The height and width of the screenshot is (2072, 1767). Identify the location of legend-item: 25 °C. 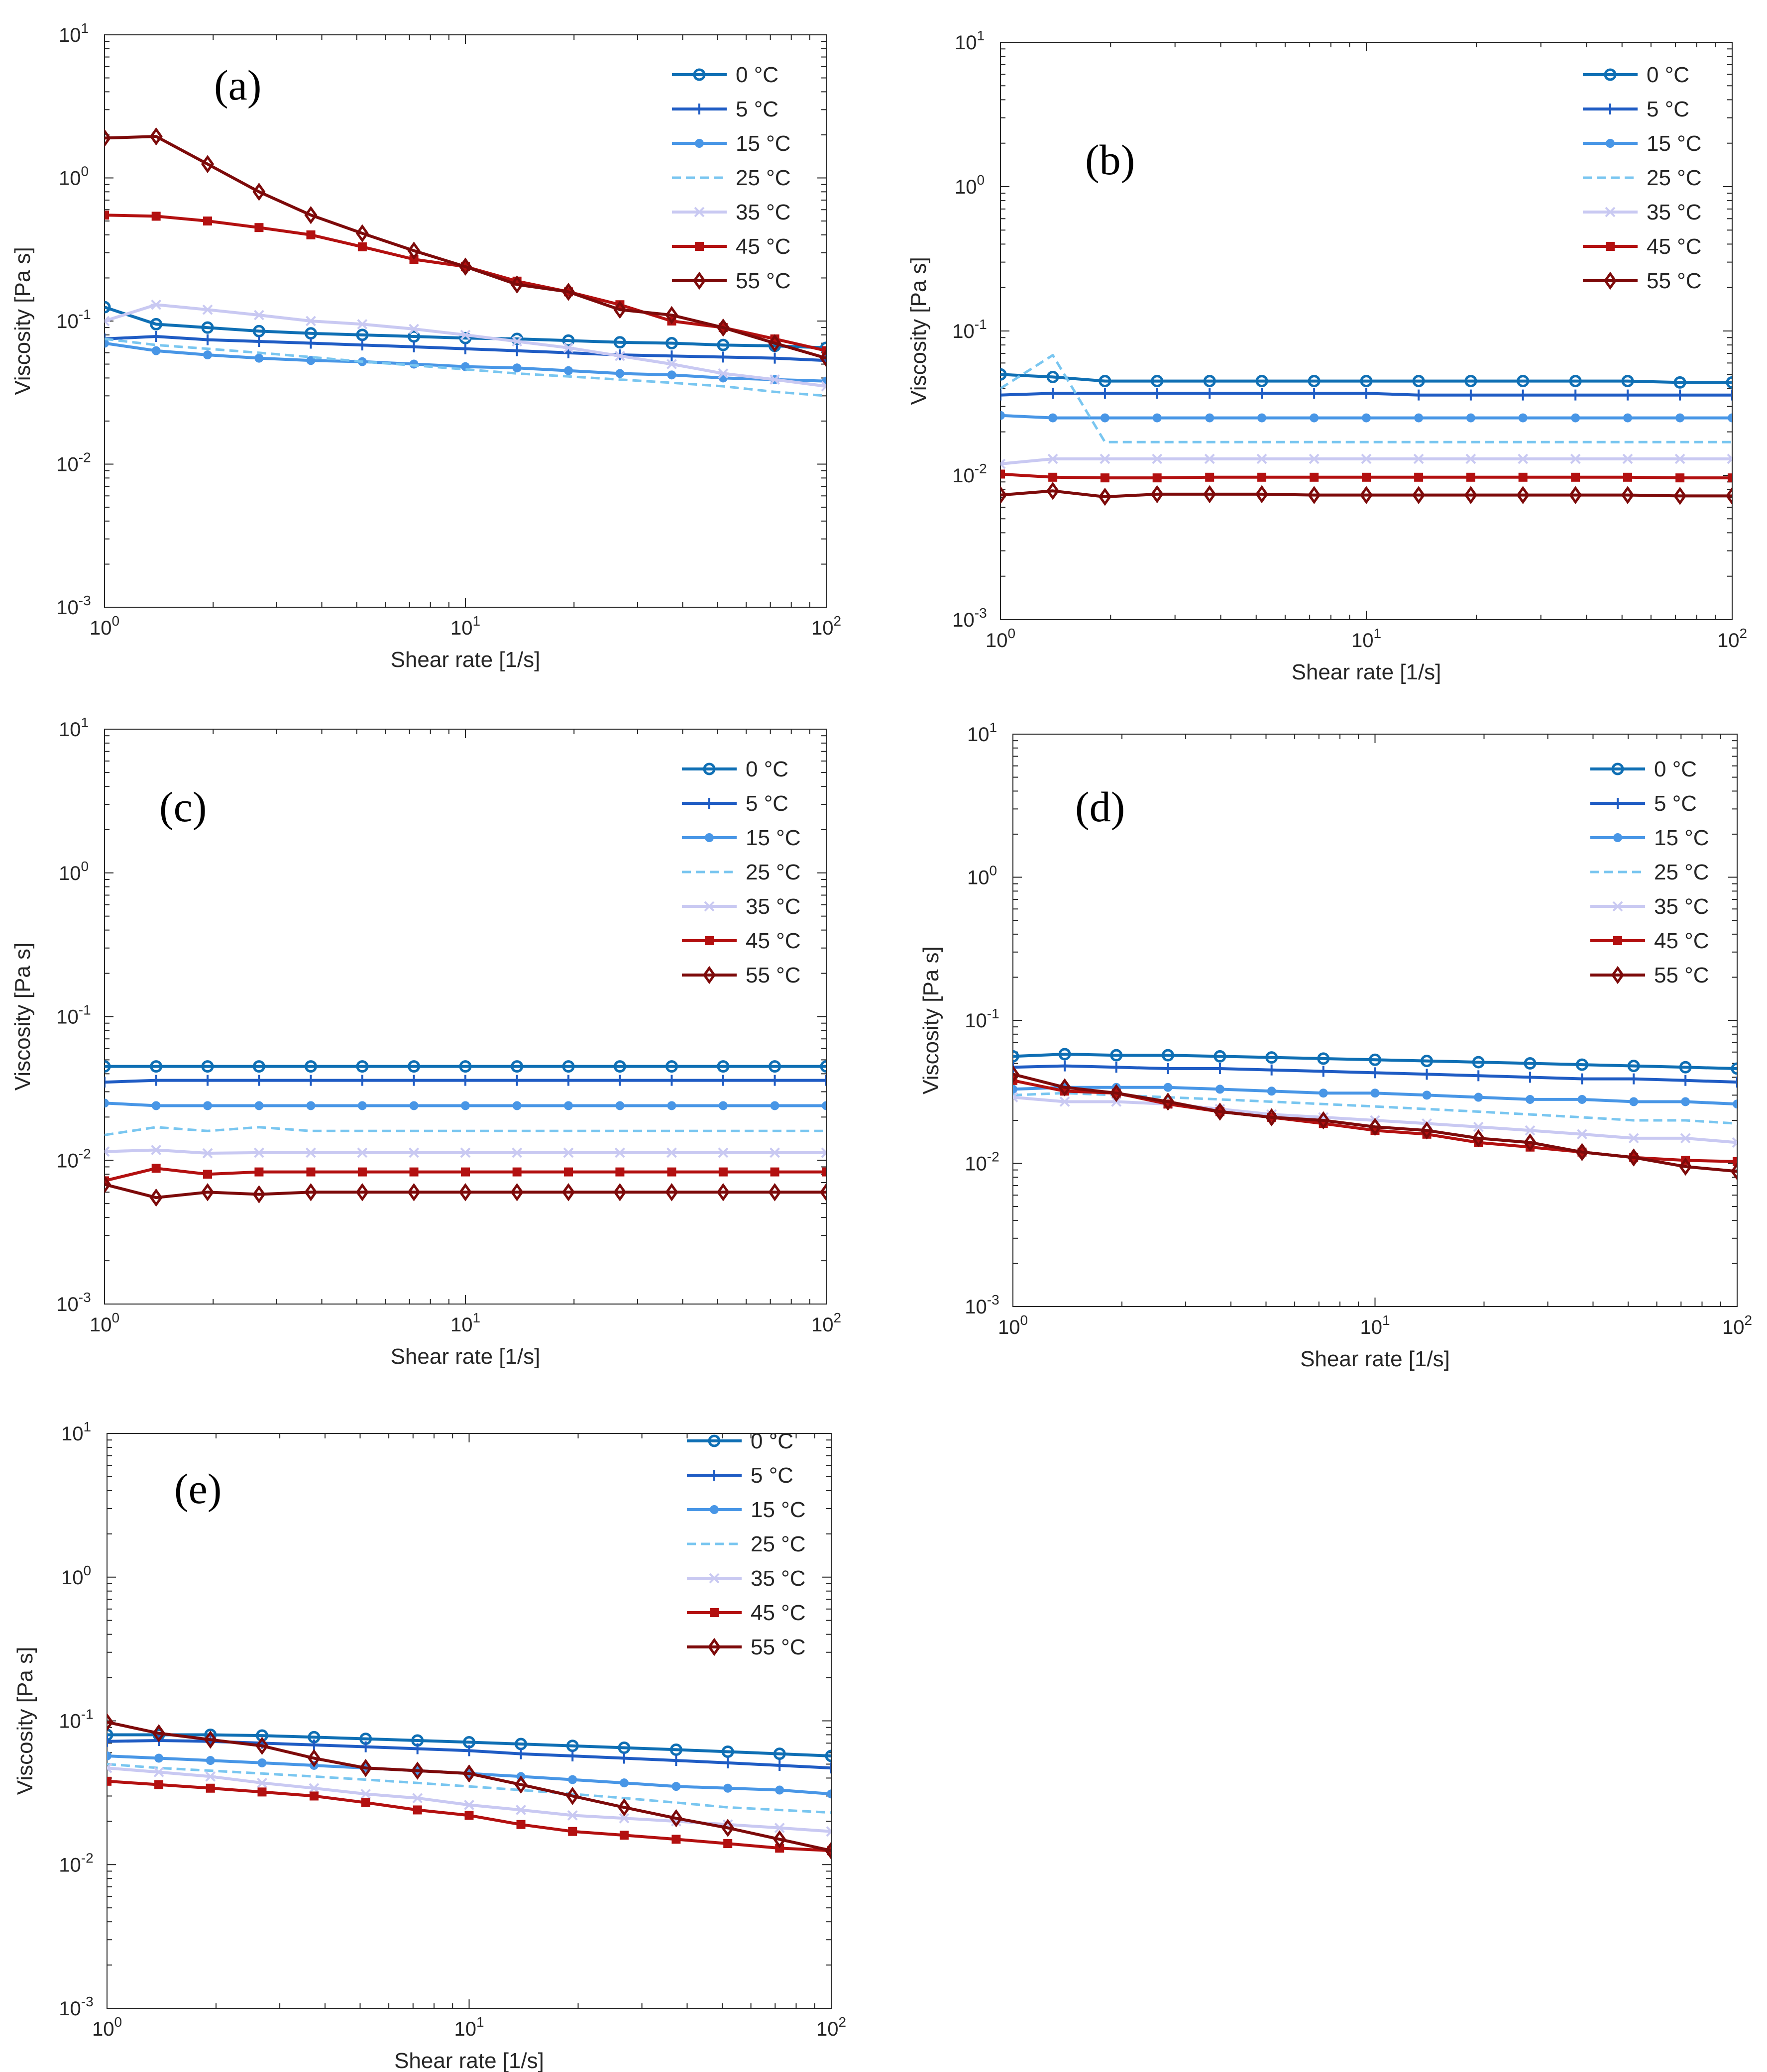
(742, 872).